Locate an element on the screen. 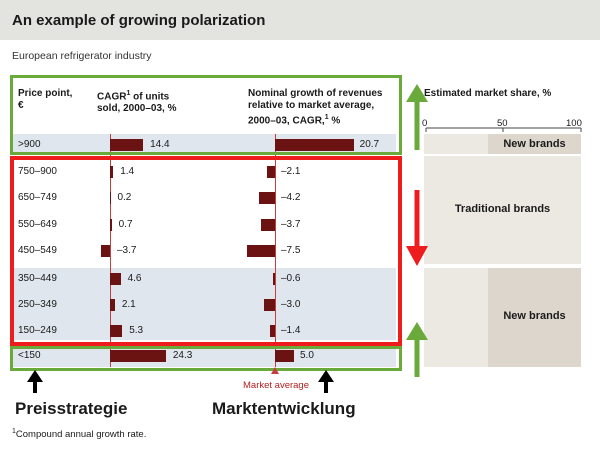 The image size is (600, 453). nominal-growth-value-label: –7.5 is located at coordinates (291, 250).